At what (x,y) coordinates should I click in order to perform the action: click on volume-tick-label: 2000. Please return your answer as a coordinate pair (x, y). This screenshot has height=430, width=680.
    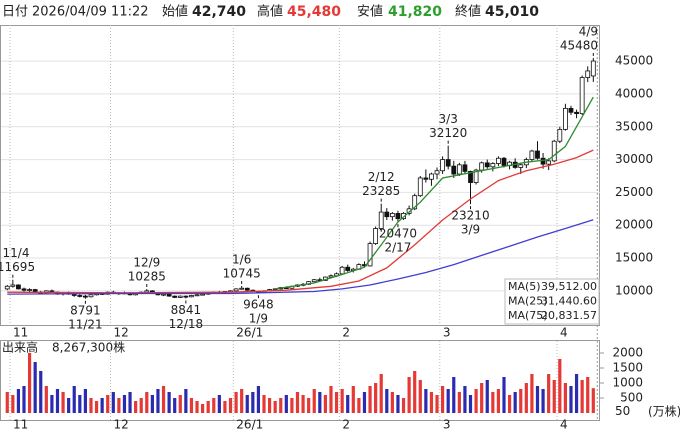
    Looking at the image, I should click on (627, 353).